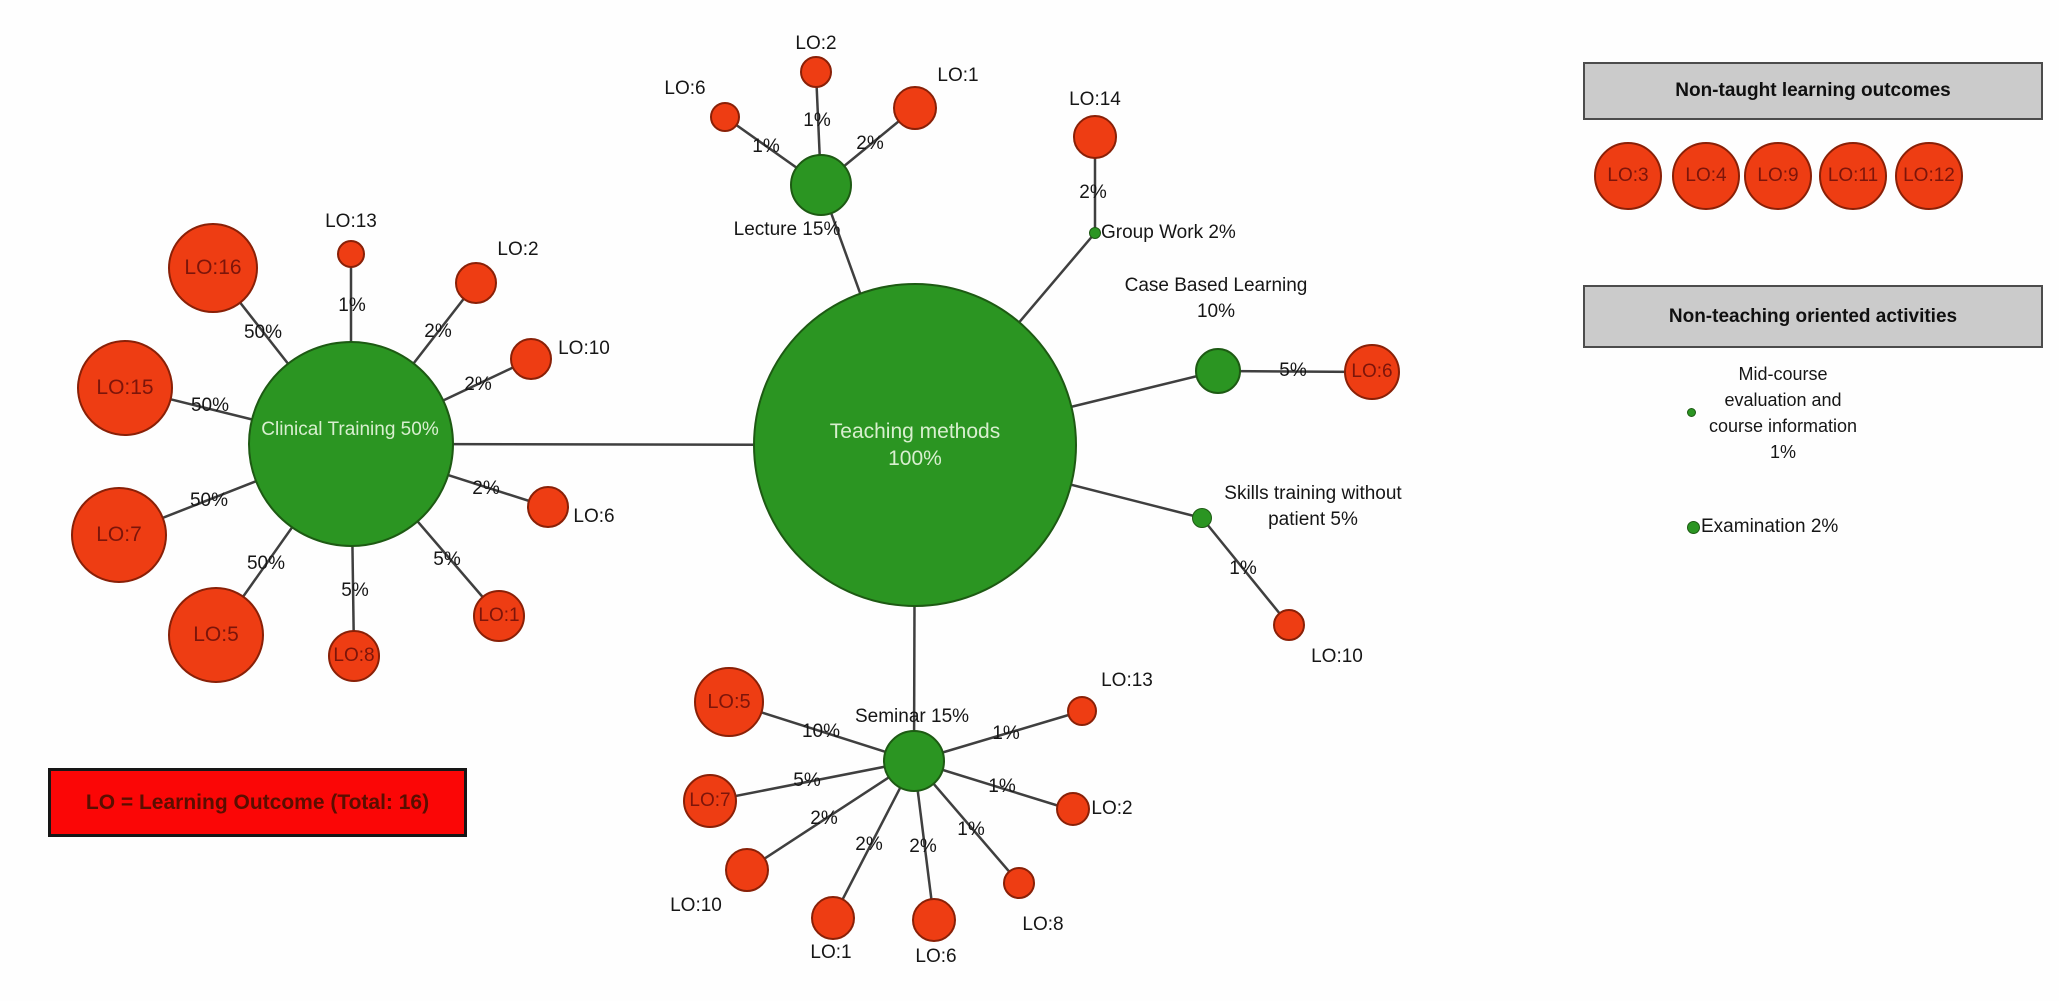  Describe the element at coordinates (915, 431) in the screenshot. I see `teaching-methods-label-line1: Teaching methods` at that location.